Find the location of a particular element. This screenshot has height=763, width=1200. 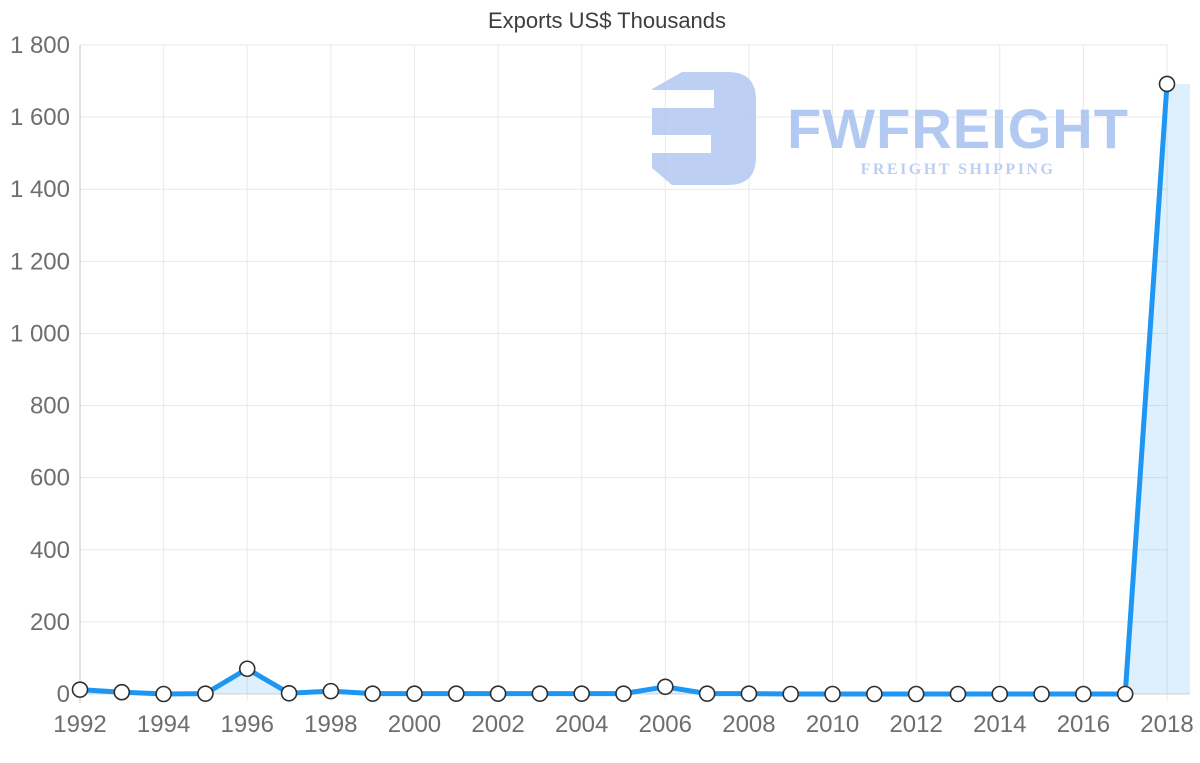

data-point-2006 is located at coordinates (665, 687).